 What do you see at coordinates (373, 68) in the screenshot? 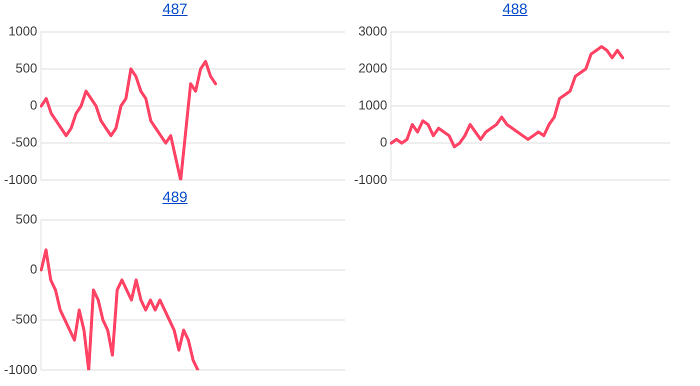
I see `y-tick-label: 2000` at bounding box center [373, 68].